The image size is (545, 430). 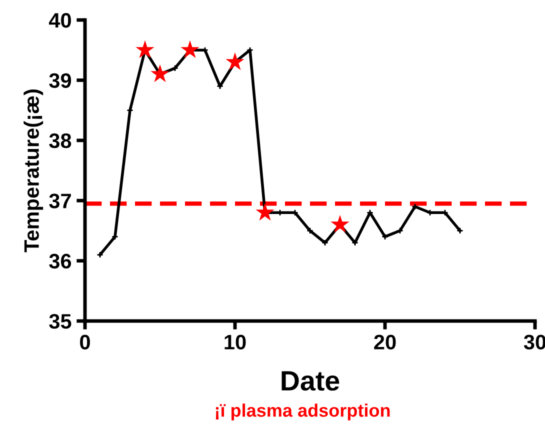 What do you see at coordinates (60, 261) in the screenshot?
I see `y-tick-label: 36` at bounding box center [60, 261].